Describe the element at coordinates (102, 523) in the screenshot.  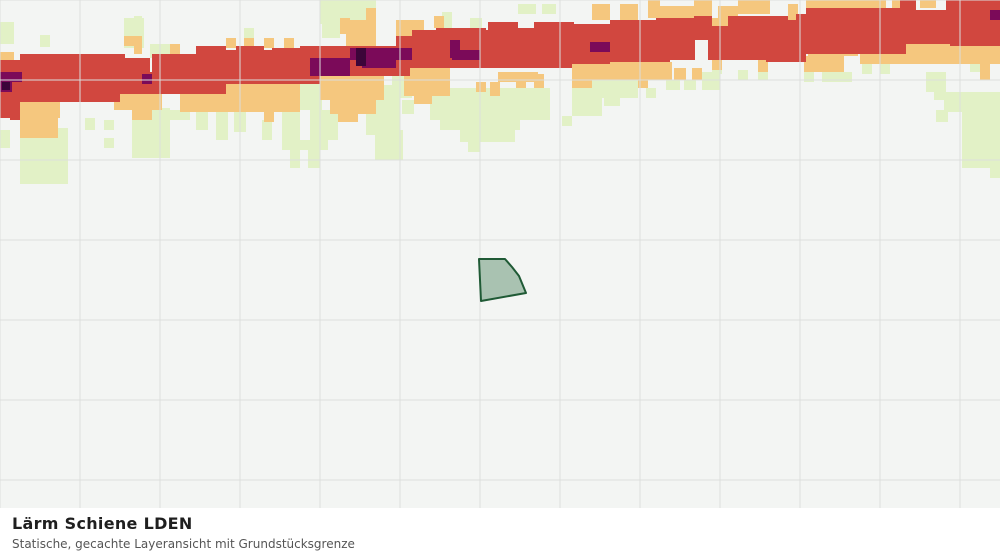
I see `layer-title: Lärm Schiene LDEN` at that location.